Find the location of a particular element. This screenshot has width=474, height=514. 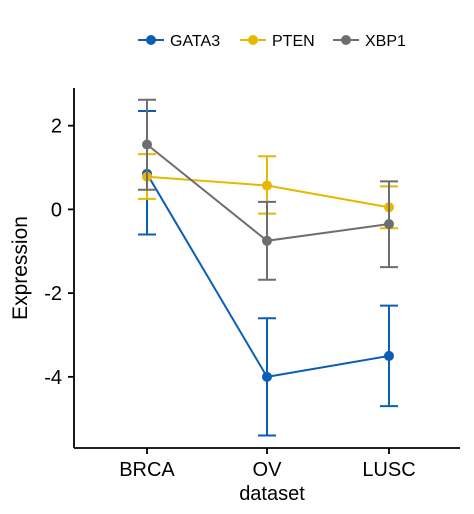

legend-item: XBP1 is located at coordinates (369, 41).